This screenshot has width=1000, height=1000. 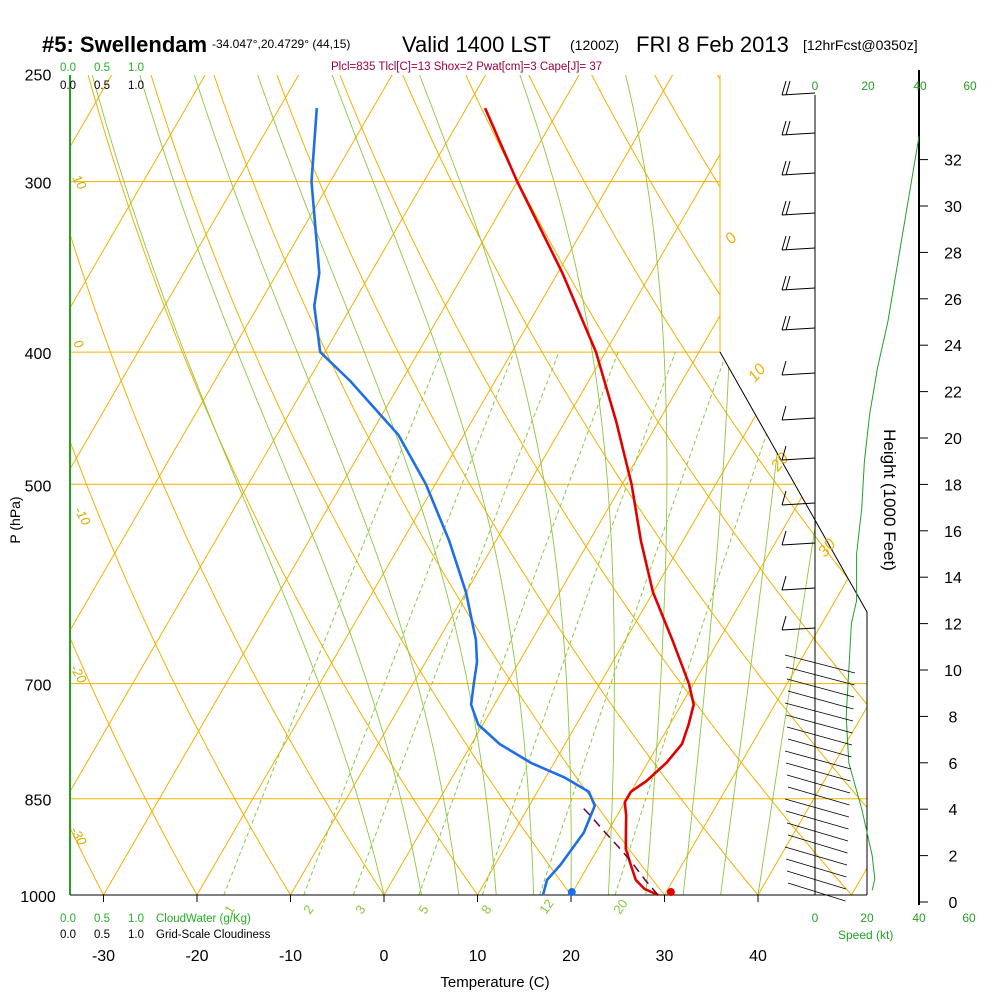 What do you see at coordinates (571, 892) in the screenshot?
I see `surface-dewpoint-marker` at bounding box center [571, 892].